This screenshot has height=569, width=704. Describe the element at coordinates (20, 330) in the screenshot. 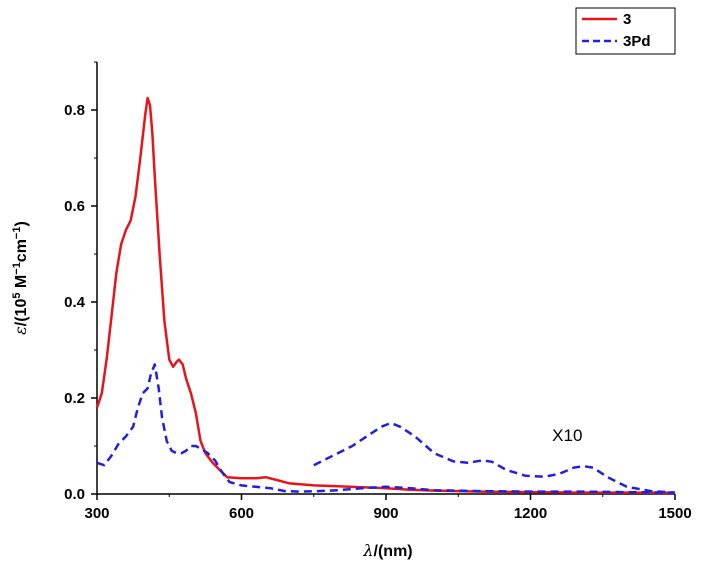

I see `y-axis-title-symbol: ε` at that location.